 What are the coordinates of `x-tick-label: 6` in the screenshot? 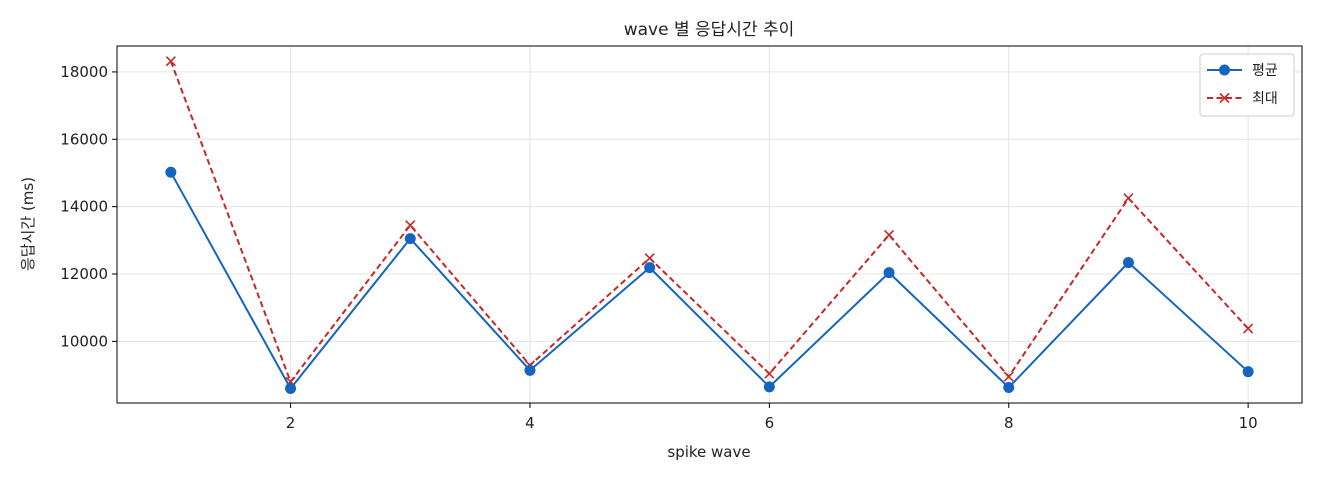 It's located at (770, 423).